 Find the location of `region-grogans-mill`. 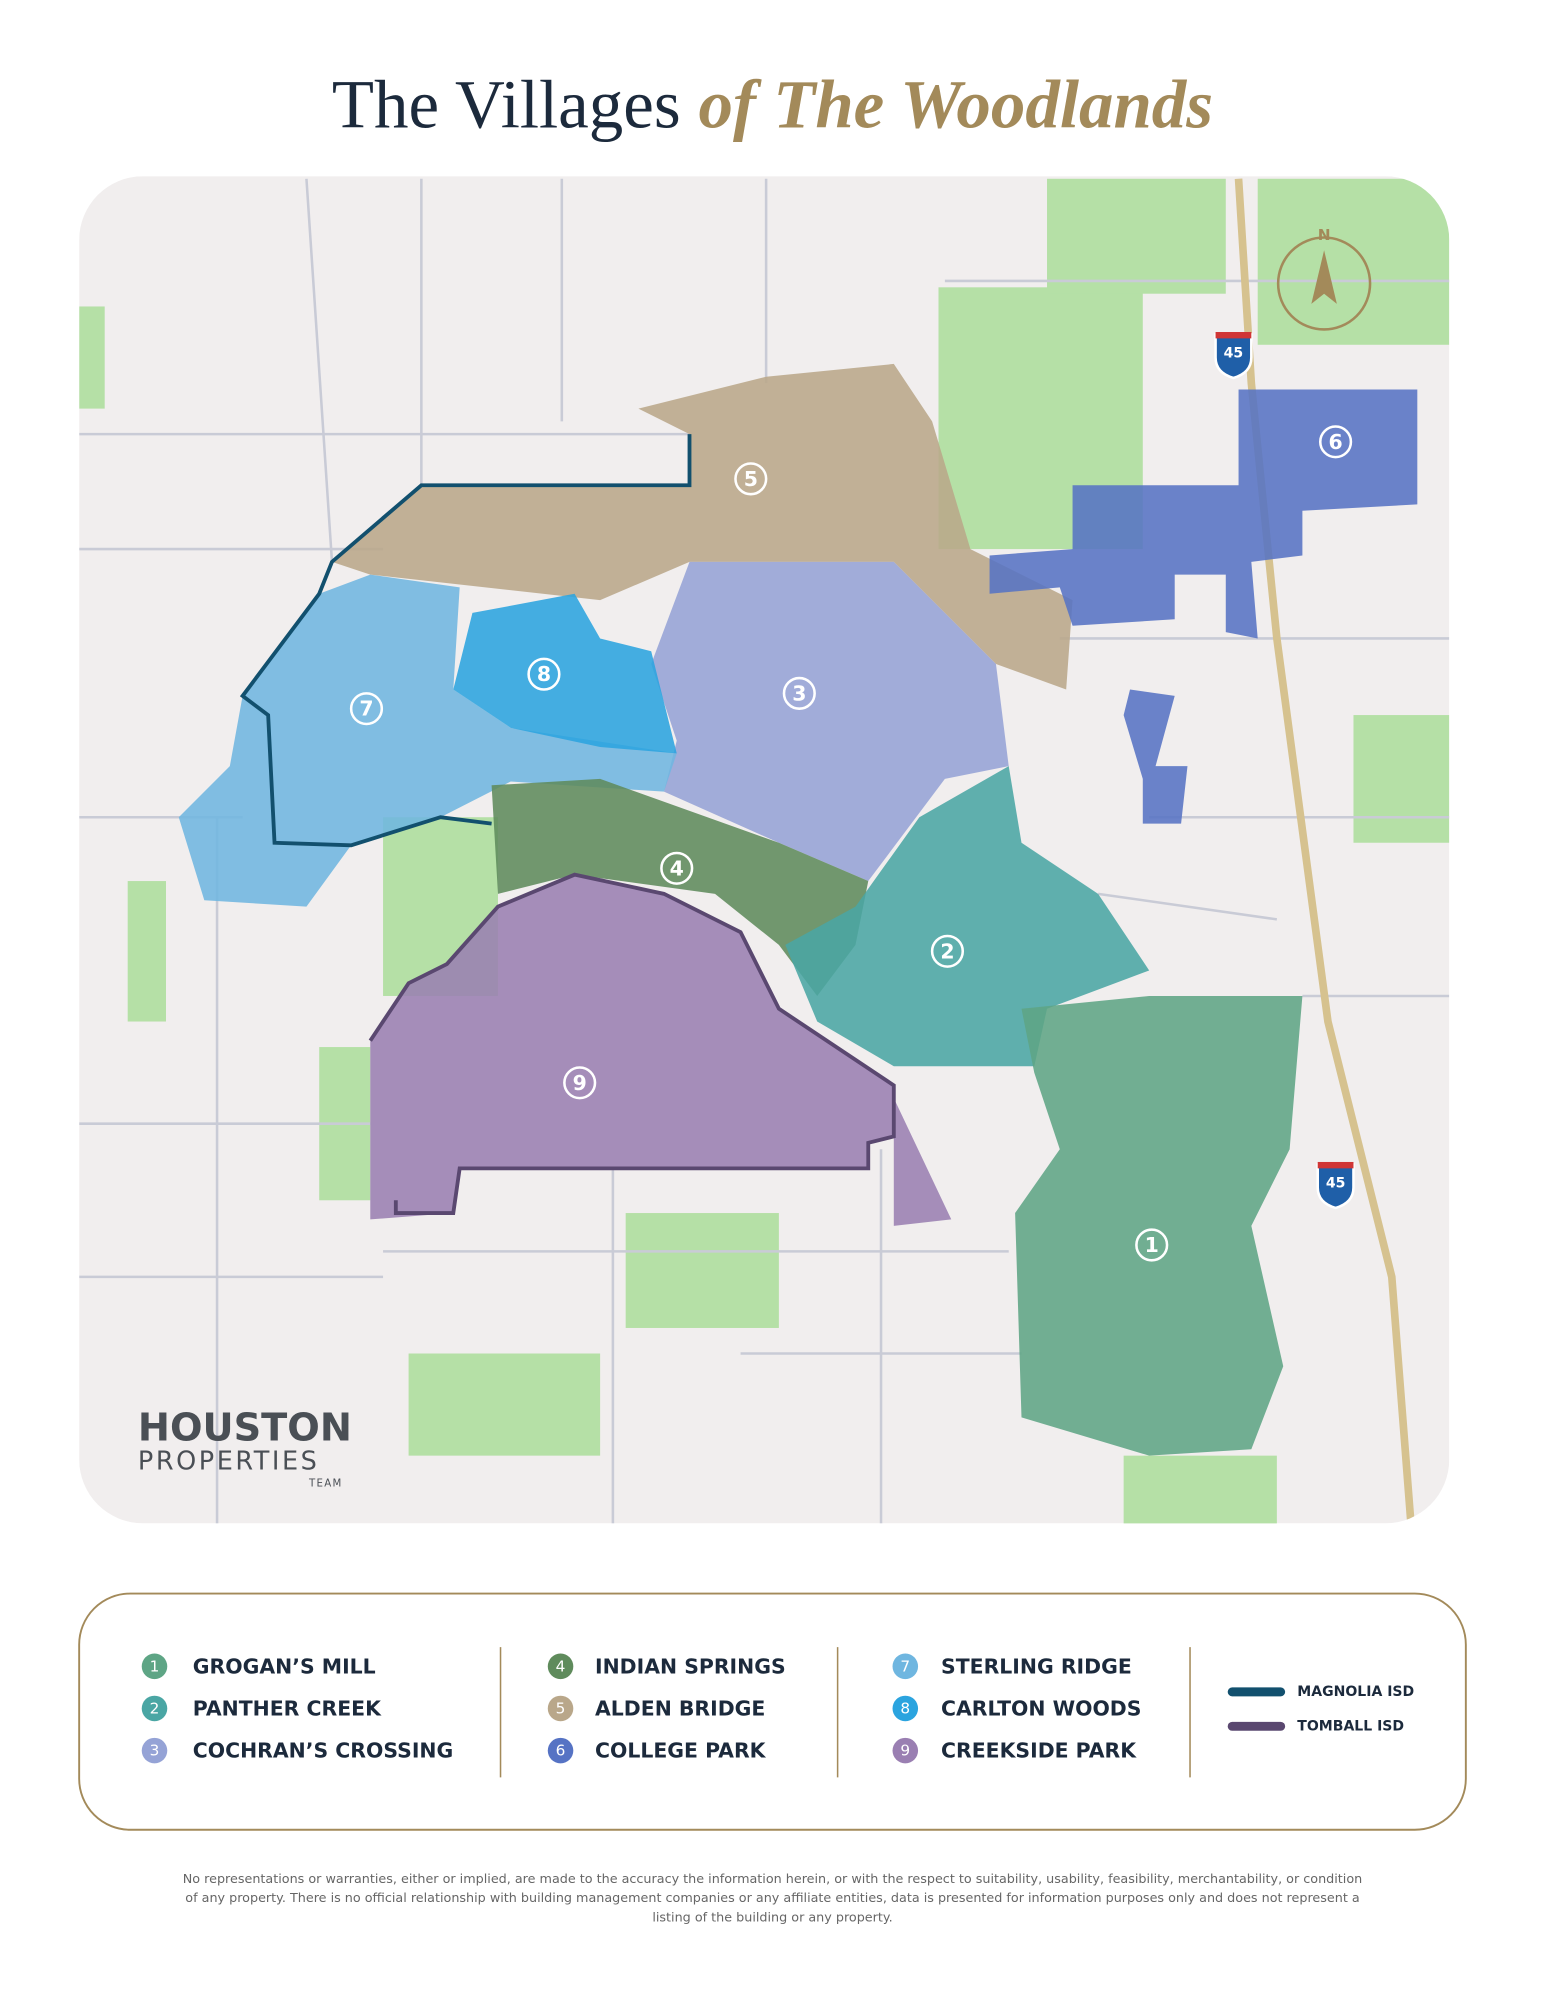

region-grogans-mill is located at coordinates (1159, 1225).